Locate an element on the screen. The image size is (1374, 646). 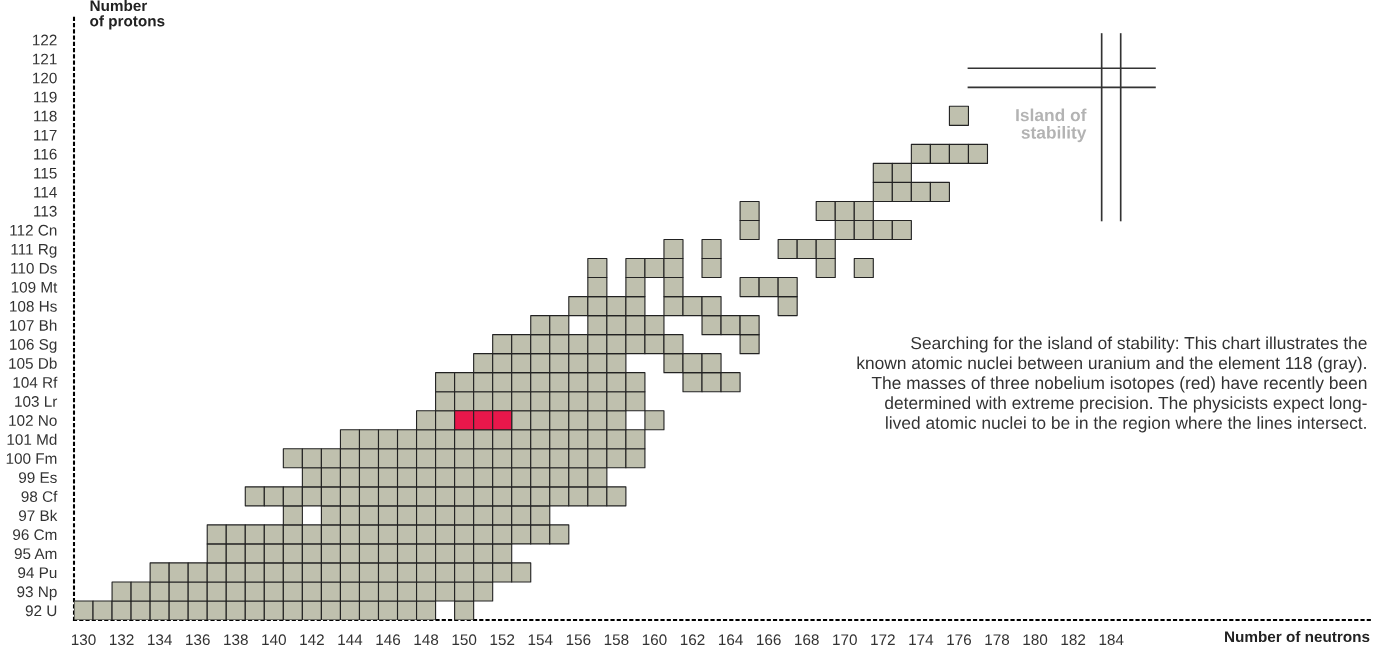
x-tick-label: 156 is located at coordinates (578, 640).